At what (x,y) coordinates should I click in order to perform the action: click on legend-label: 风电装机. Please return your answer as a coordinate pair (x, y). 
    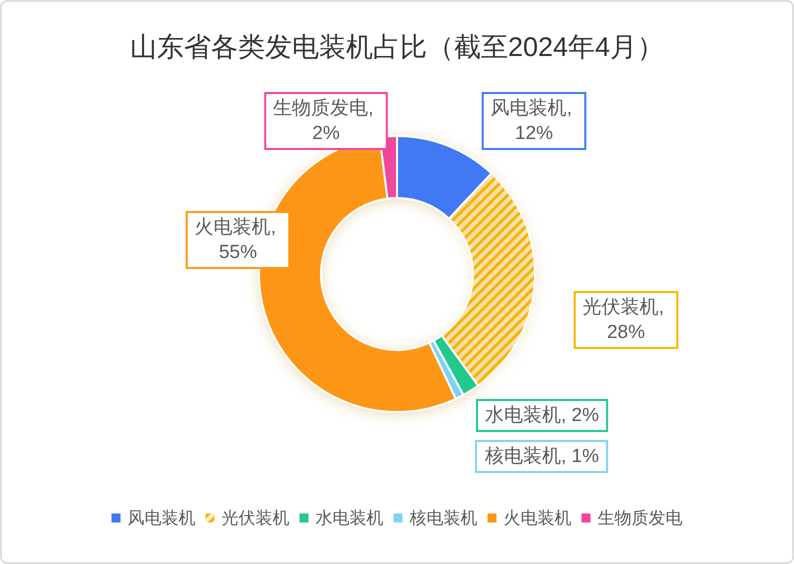
    Looking at the image, I should click on (162, 518).